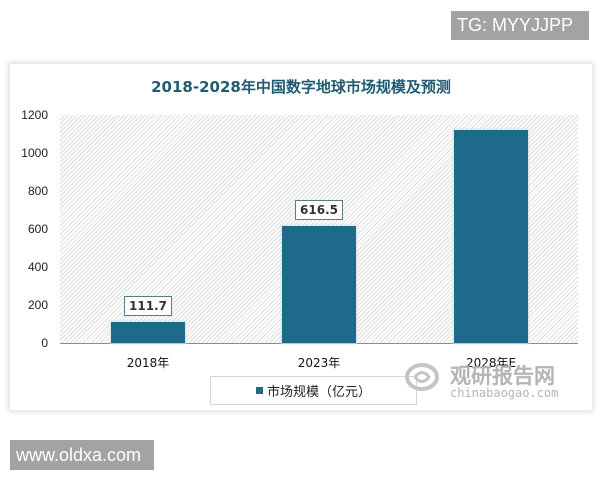 The height and width of the screenshot is (480, 600). I want to click on x-tick-label: 2028年E, so click(491, 363).